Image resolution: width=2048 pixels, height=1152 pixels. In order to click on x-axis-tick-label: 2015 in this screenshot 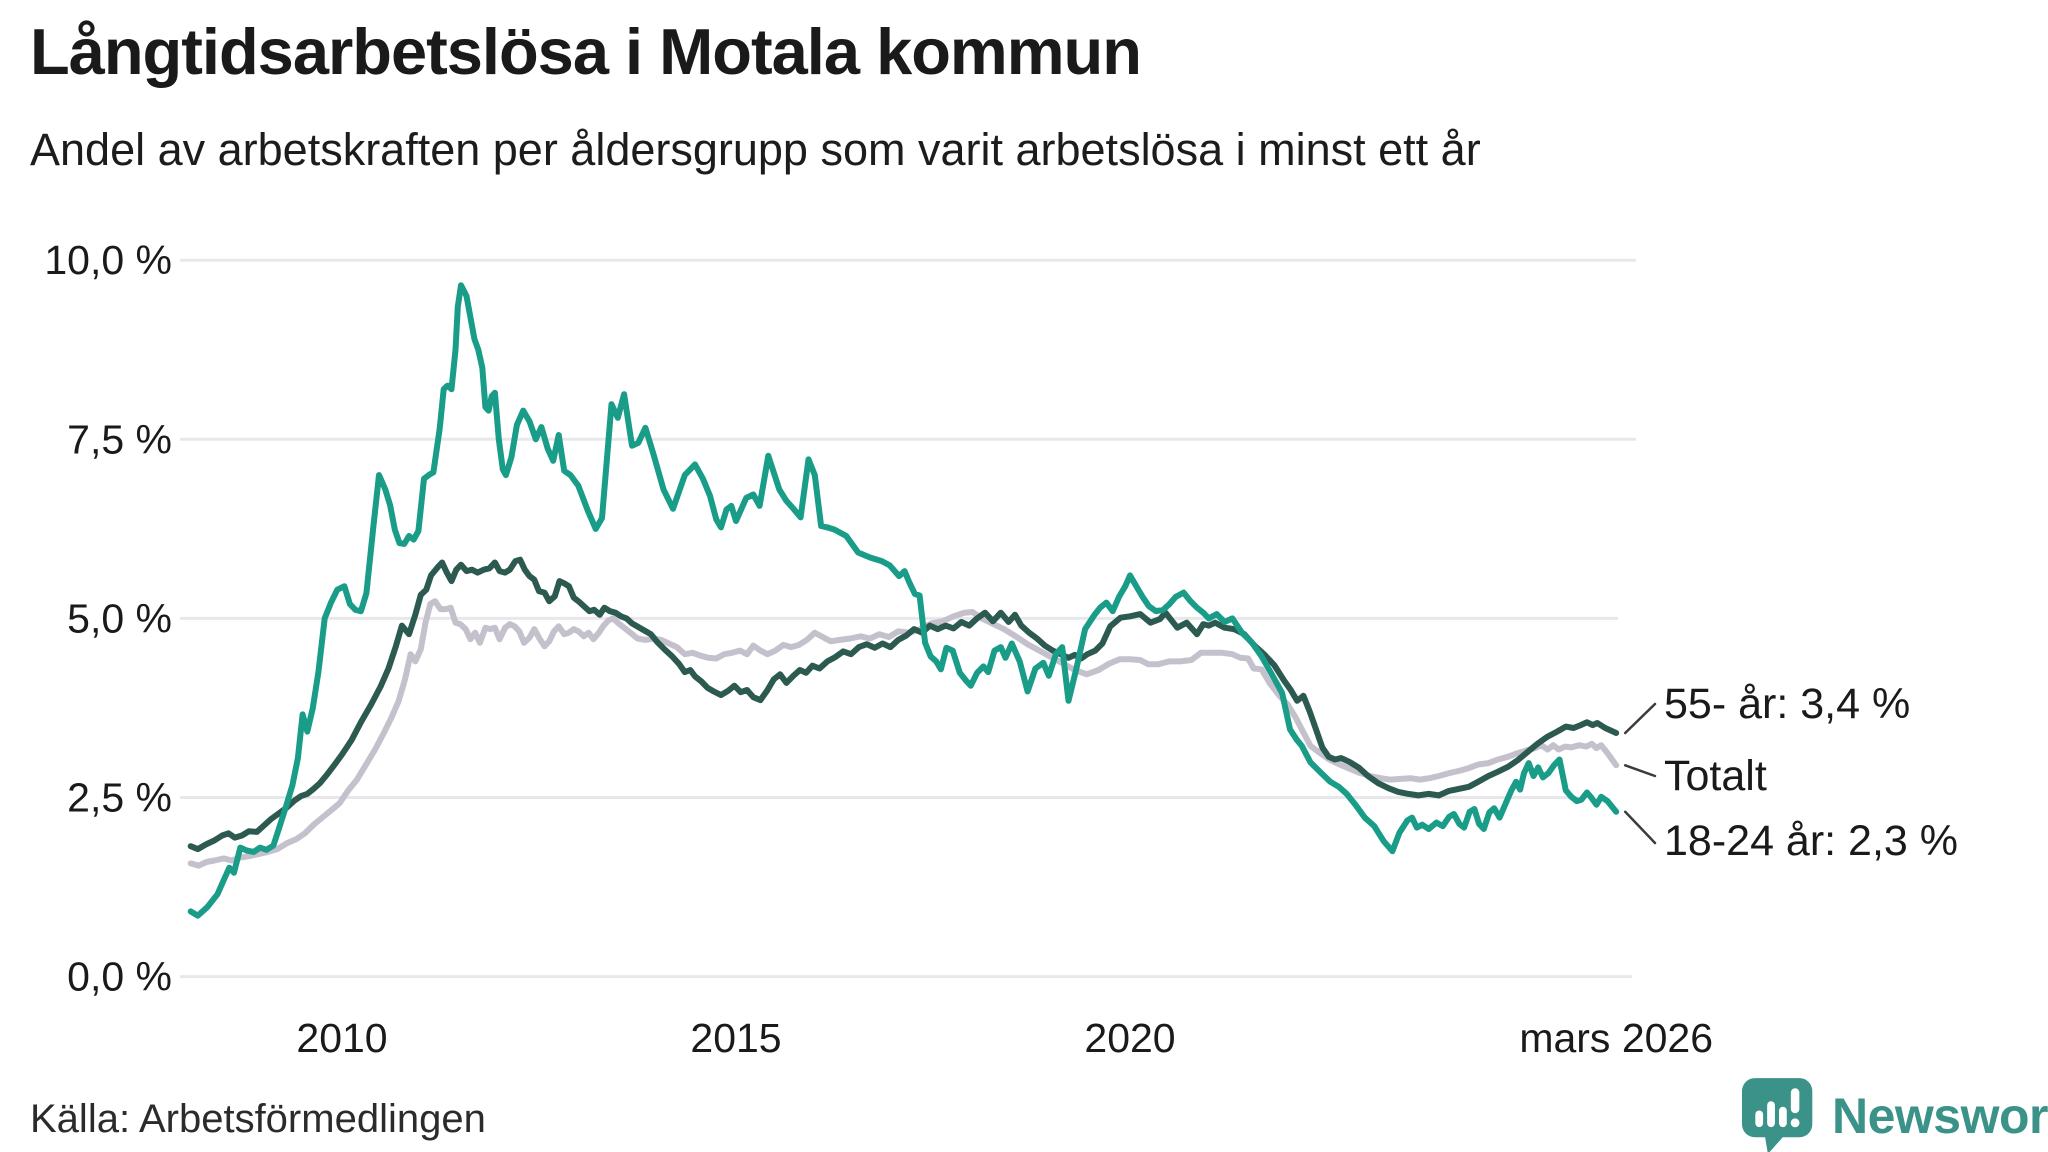, I will do `click(735, 1038)`.